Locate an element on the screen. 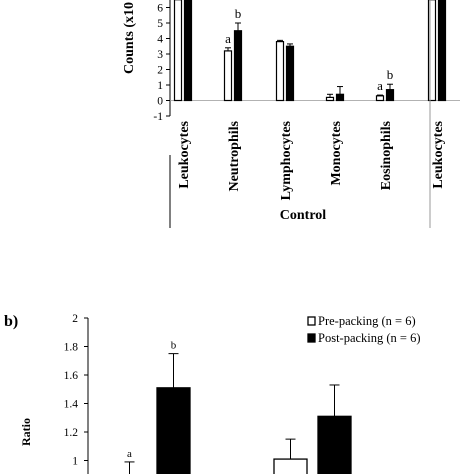  panel-a-y-axis-label: Counts (x10 is located at coordinates (129, 38).